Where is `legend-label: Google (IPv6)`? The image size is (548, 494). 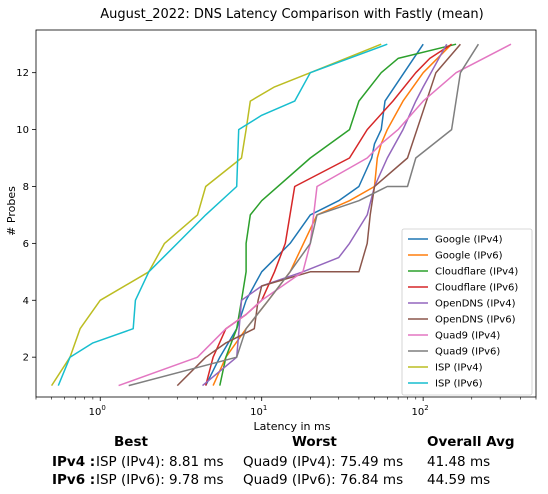 legend-label: Google (IPv6) is located at coordinates (469, 256).